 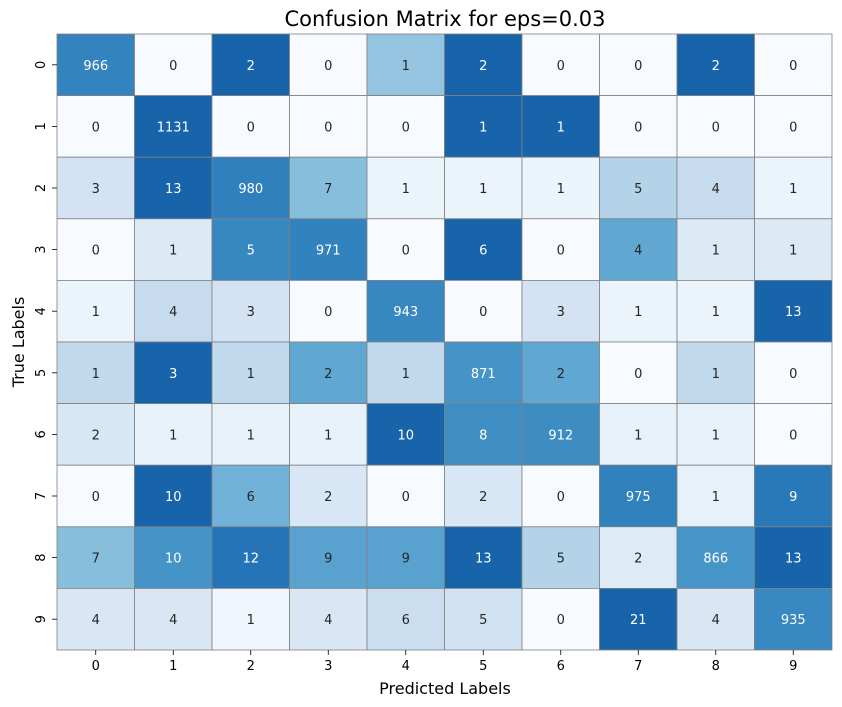 What do you see at coordinates (716, 66) in the screenshot?
I see `cell-label-0-8: 2` at bounding box center [716, 66].